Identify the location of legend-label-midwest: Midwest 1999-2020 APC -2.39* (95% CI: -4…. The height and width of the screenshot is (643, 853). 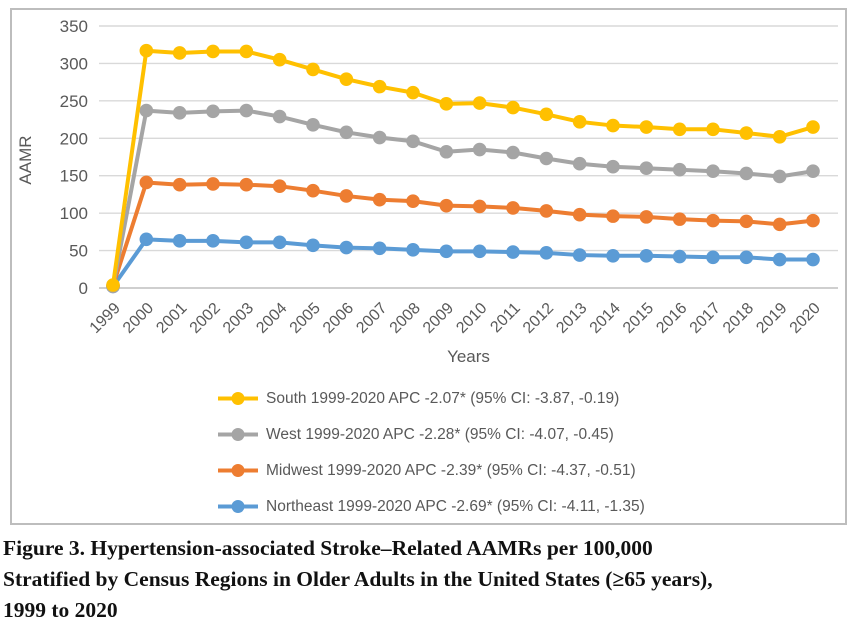
(451, 470).